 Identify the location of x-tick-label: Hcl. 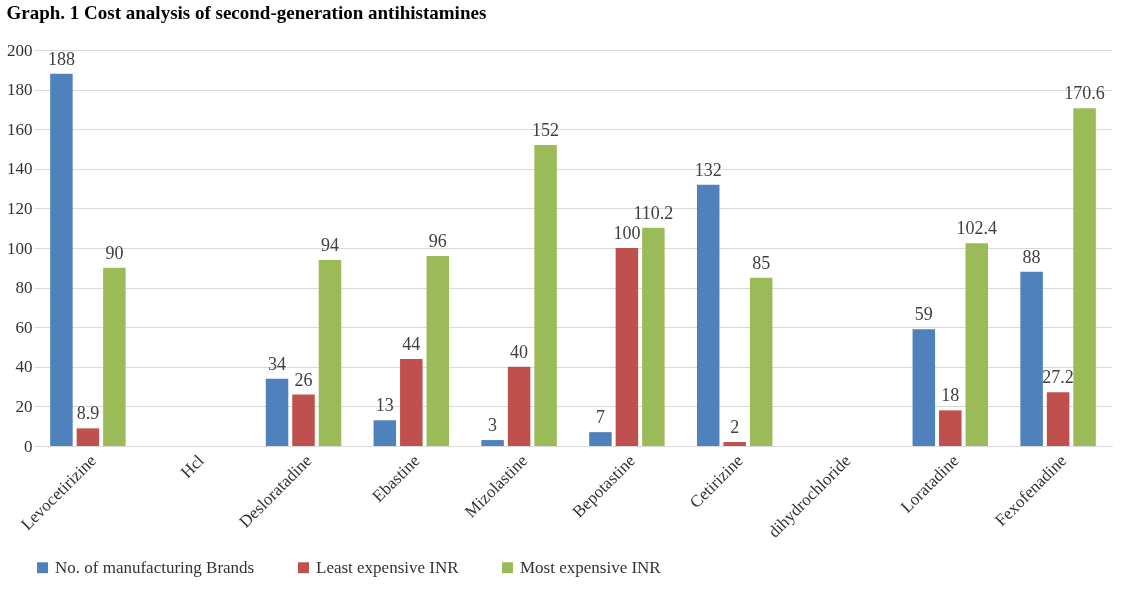
(192, 466).